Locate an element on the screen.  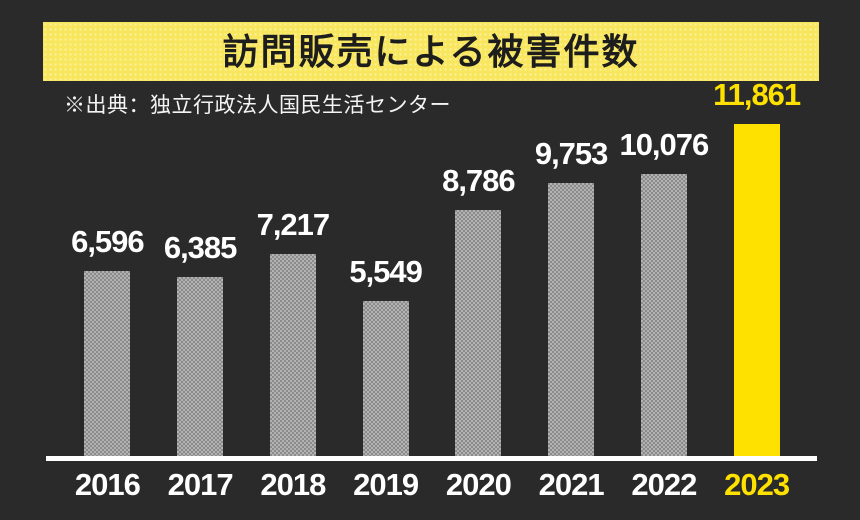
year-label-2018: 2018 is located at coordinates (293, 484).